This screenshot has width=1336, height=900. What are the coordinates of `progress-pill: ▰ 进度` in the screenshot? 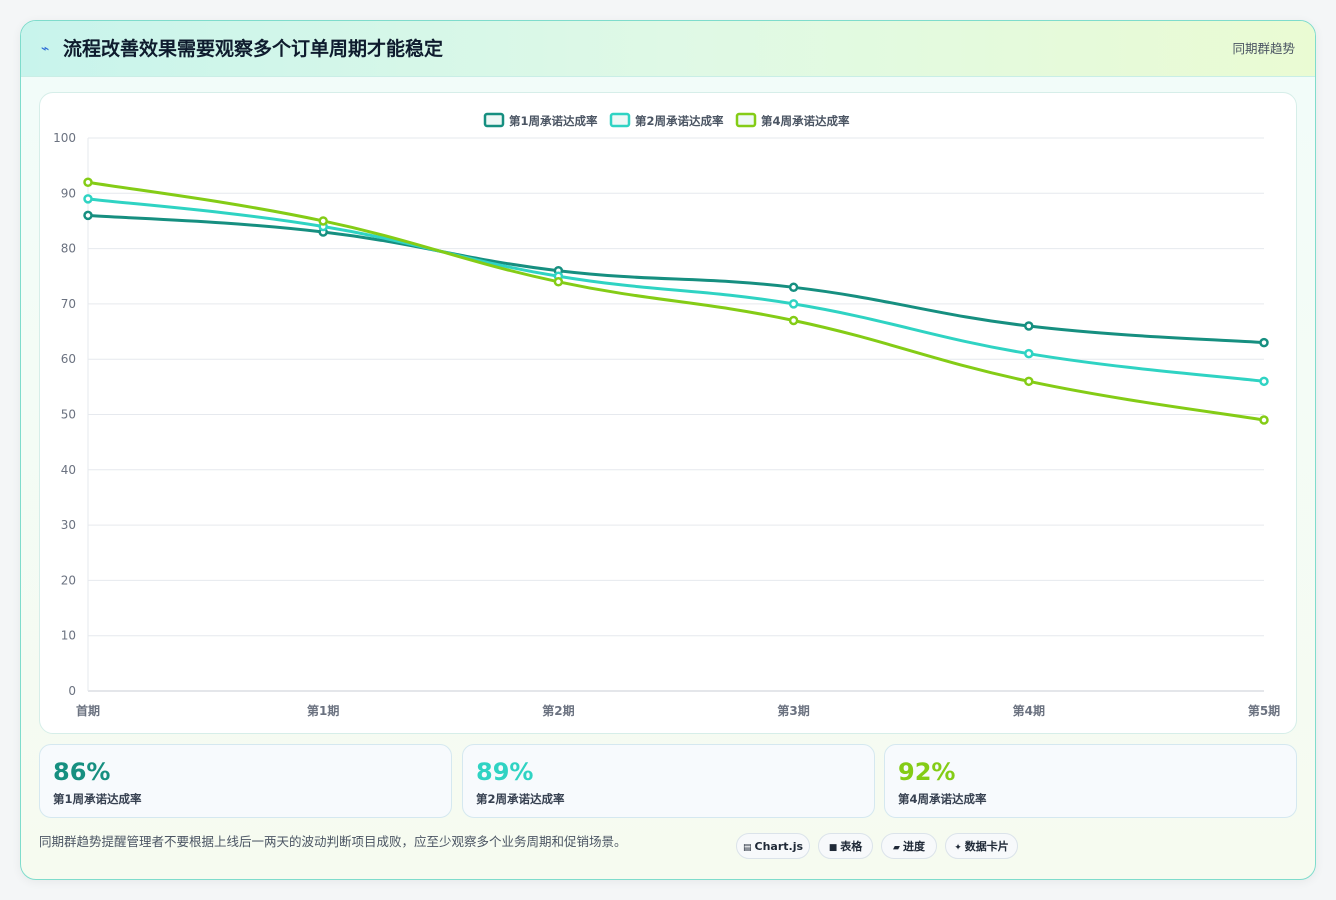 It's located at (909, 846).